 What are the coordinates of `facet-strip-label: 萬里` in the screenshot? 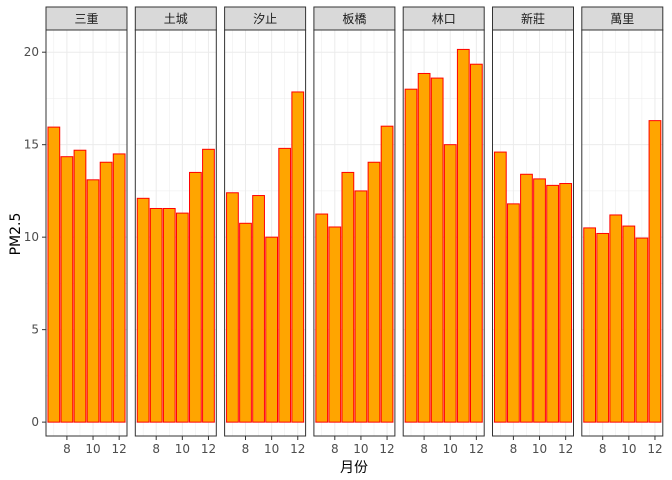 It's located at (622, 19).